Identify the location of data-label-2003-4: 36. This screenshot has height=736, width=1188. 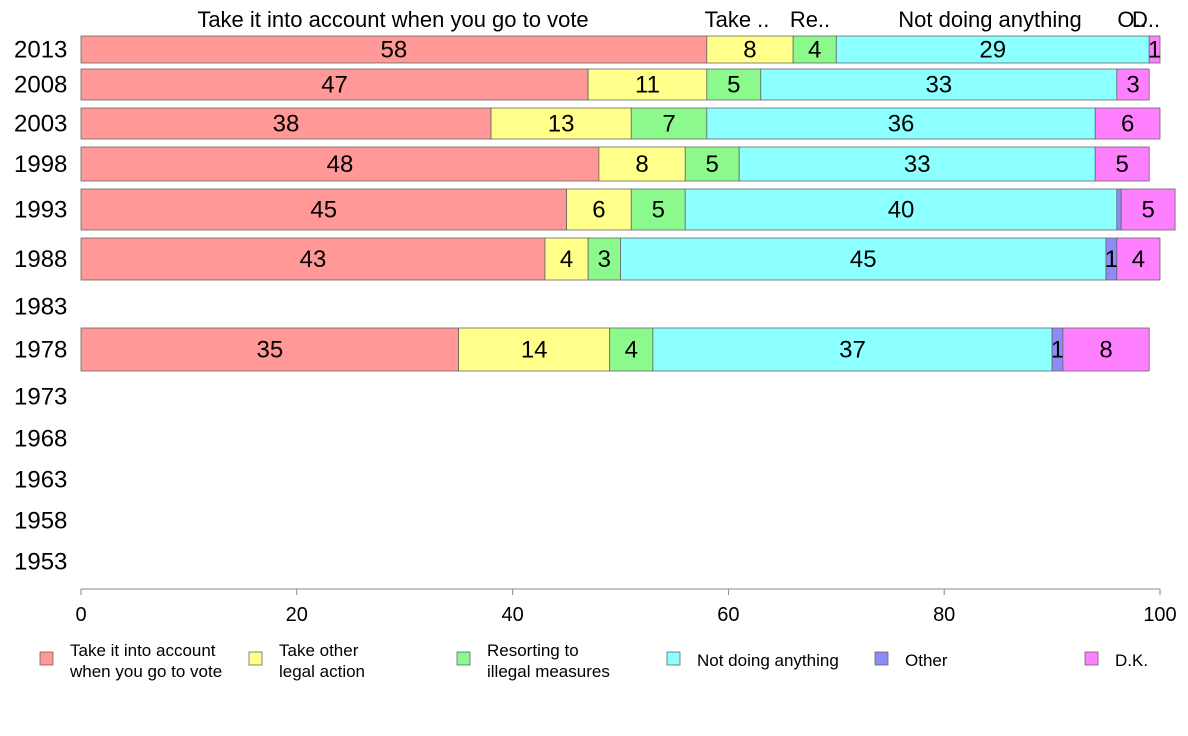
(901, 124).